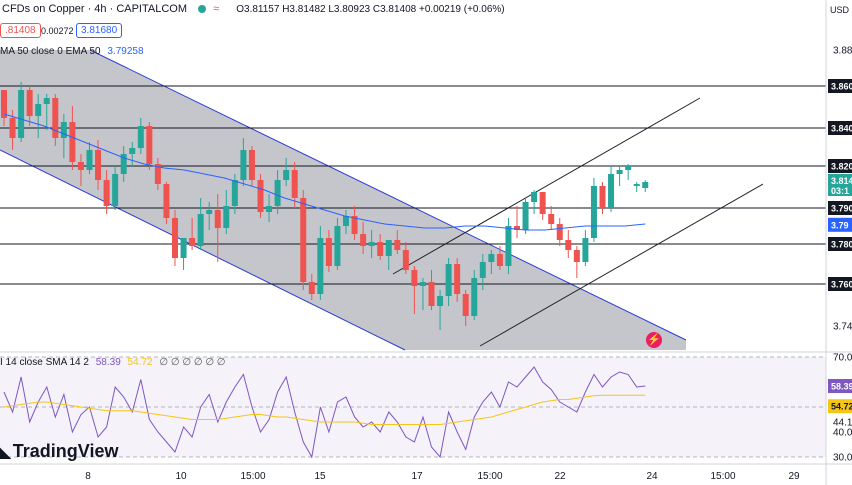  What do you see at coordinates (842, 358) in the screenshot?
I see `rsi-tick-label: 70.00` at bounding box center [842, 358].